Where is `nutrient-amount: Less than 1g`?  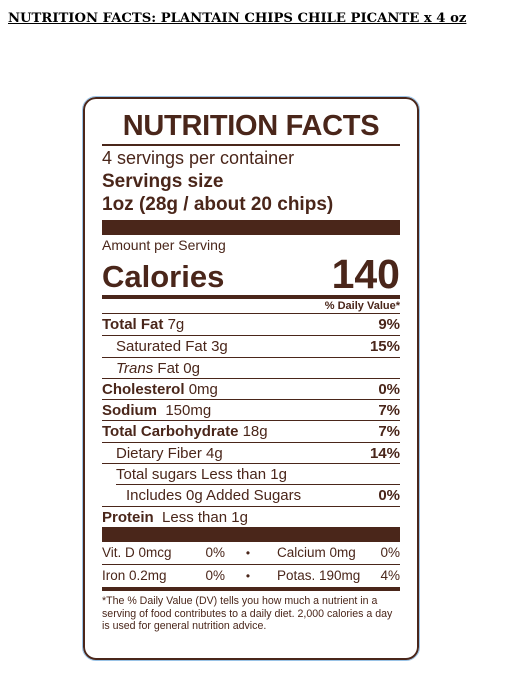 nutrient-amount: Less than 1g is located at coordinates (205, 517).